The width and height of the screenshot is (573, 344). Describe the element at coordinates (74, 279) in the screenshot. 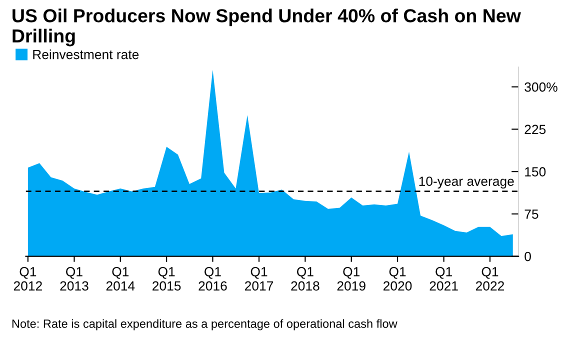

I see `x-tick-label: Q1 2013` at that location.